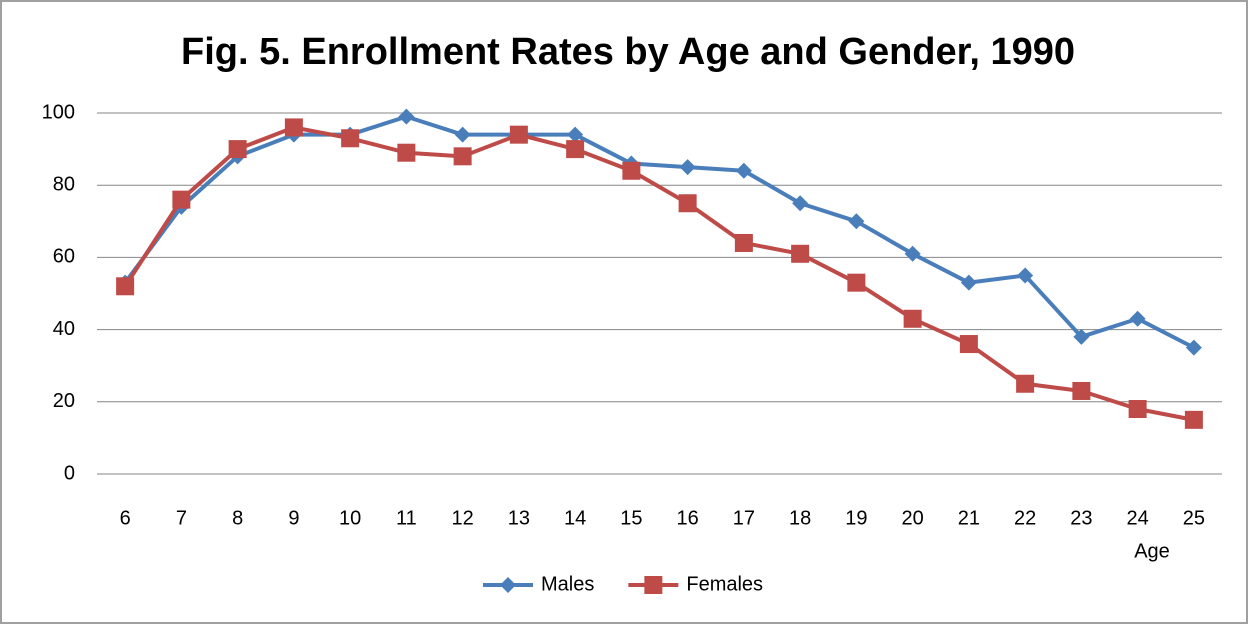  I want to click on x-tick-label: 6, so click(125, 518).